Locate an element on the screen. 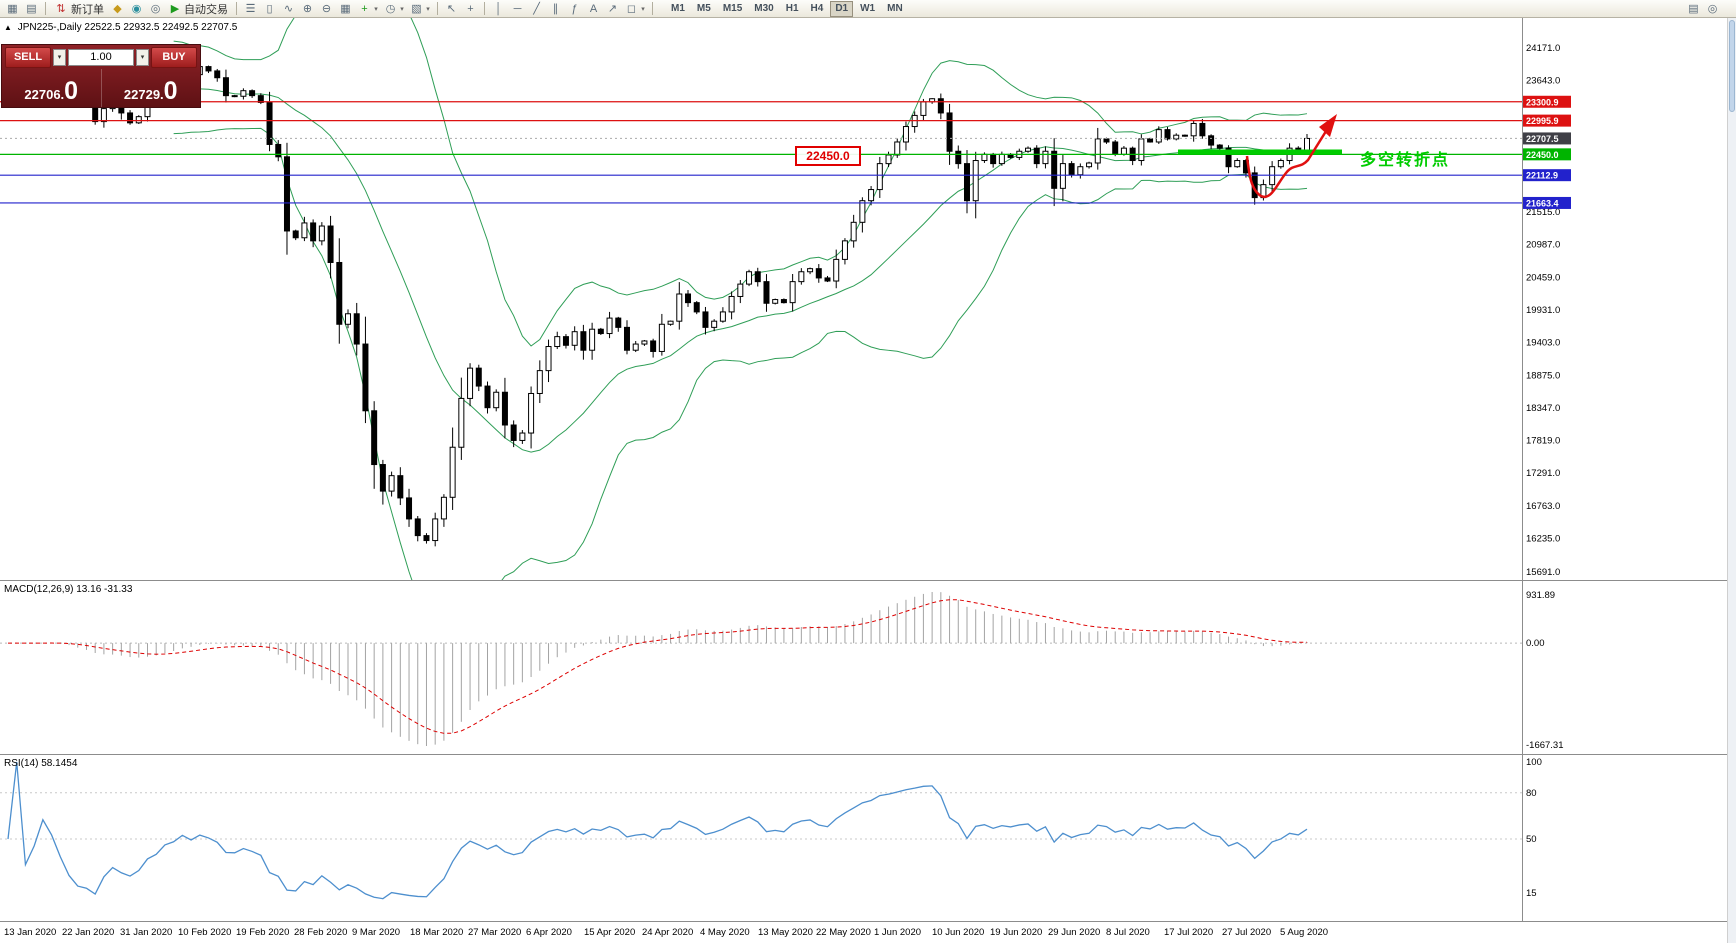  date-label: 10 Jun 2020 is located at coordinates (958, 932).